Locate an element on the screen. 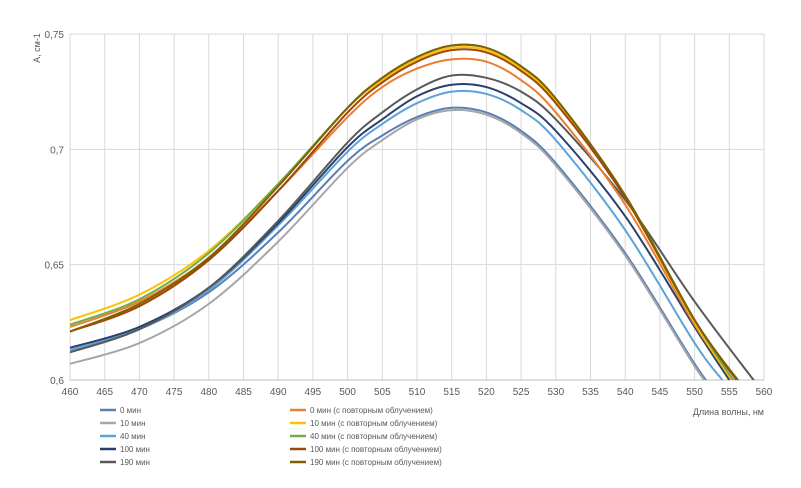 The image size is (801, 488). x-tick-label: 550 is located at coordinates (694, 392).